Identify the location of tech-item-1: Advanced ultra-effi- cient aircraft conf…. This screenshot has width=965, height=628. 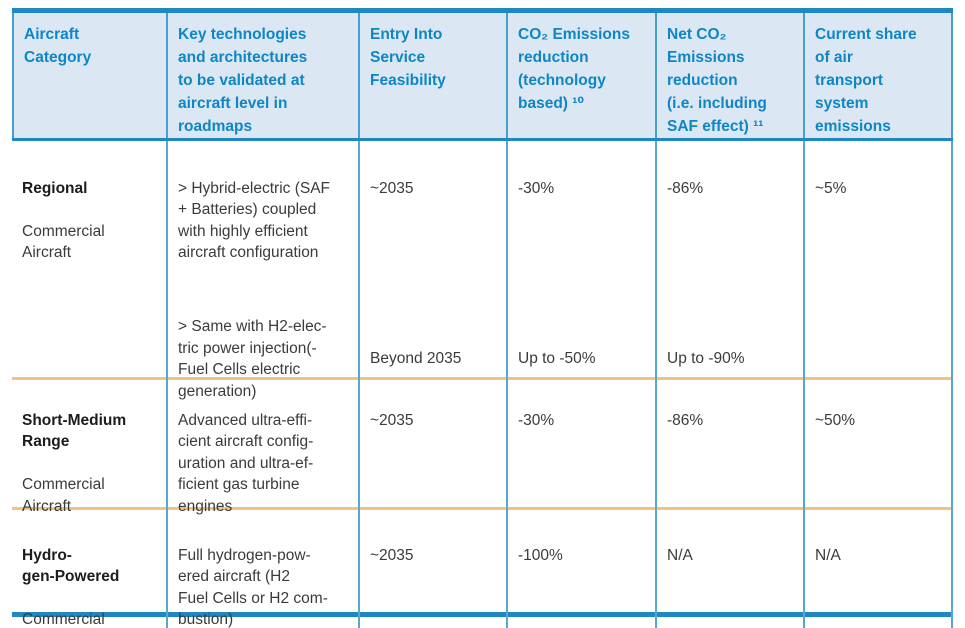
(246, 463).